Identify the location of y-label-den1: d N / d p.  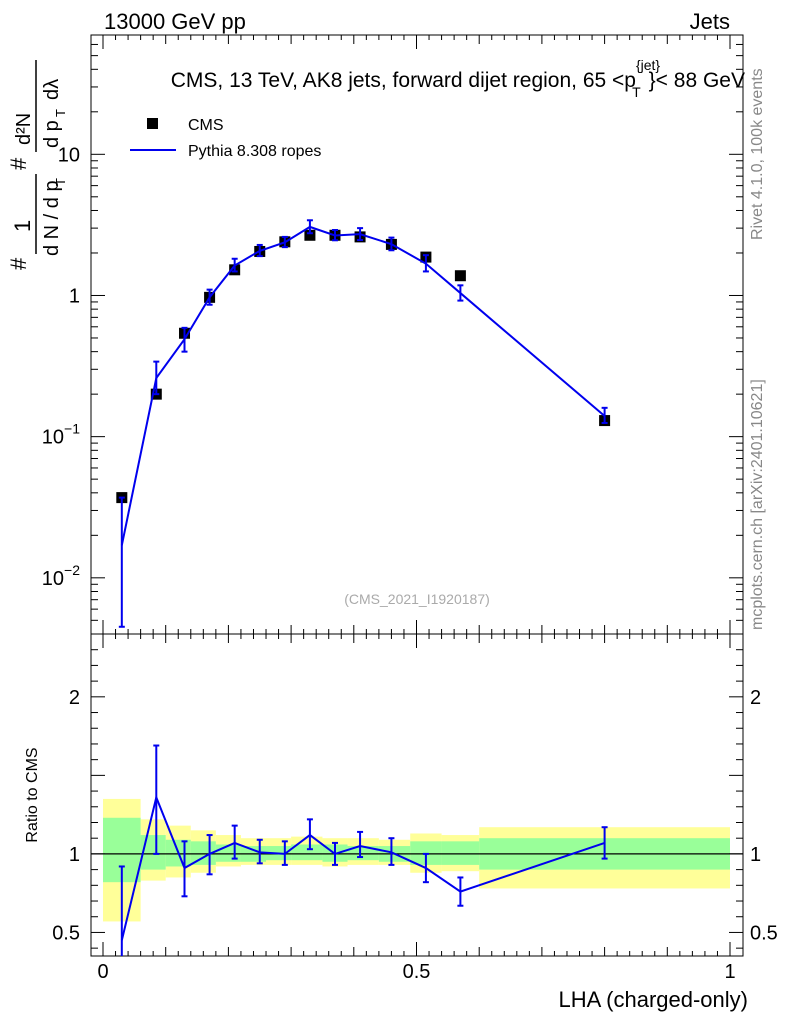
(52, 218).